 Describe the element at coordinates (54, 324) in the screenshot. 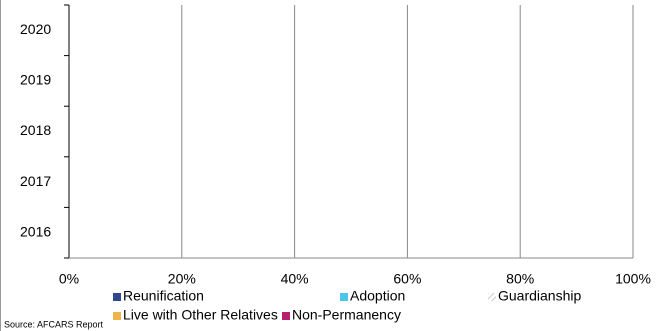

I see `source-note: Source: AFCARS Report` at that location.